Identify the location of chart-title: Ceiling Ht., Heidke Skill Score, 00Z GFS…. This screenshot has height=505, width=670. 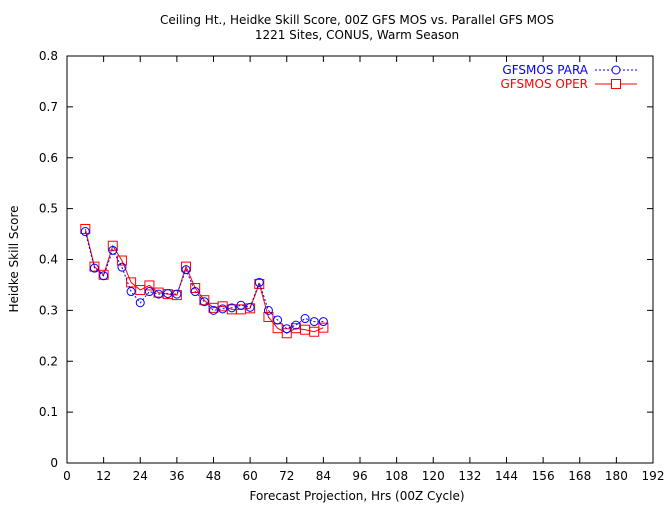
(357, 20).